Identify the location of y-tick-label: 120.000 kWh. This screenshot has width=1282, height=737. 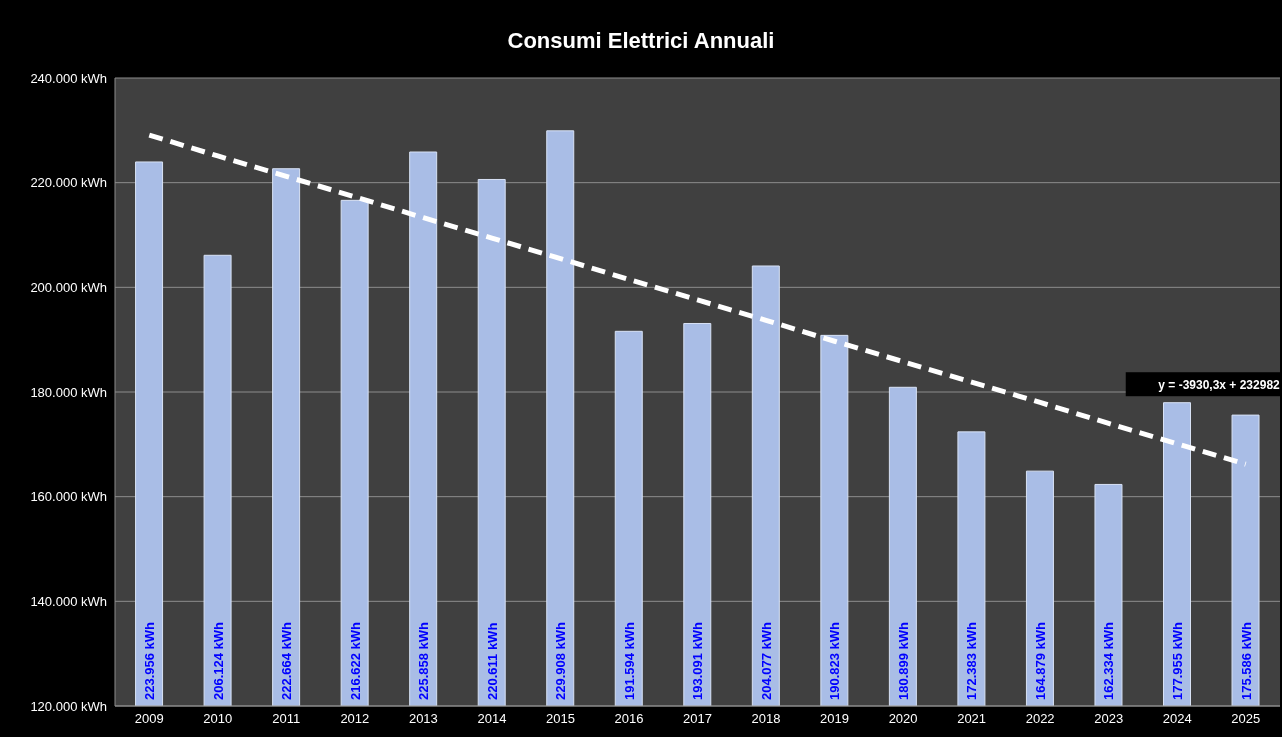
(68, 706).